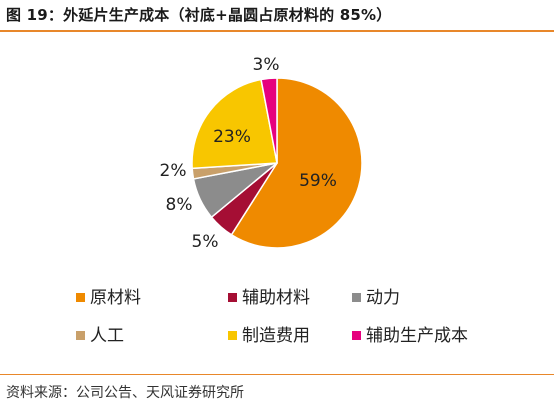 The height and width of the screenshot is (411, 554). What do you see at coordinates (125, 393) in the screenshot?
I see `source-note: 资料来源：公司公告、天风证券研究所` at bounding box center [125, 393].